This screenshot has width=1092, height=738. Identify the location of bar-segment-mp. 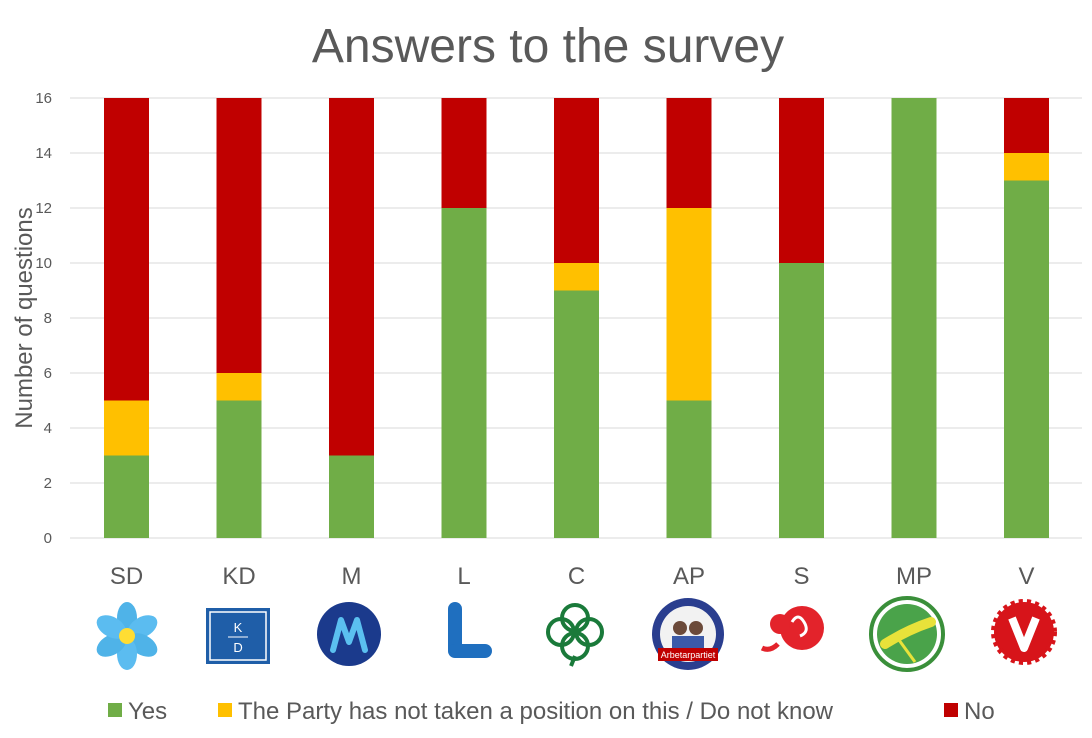
(914, 318).